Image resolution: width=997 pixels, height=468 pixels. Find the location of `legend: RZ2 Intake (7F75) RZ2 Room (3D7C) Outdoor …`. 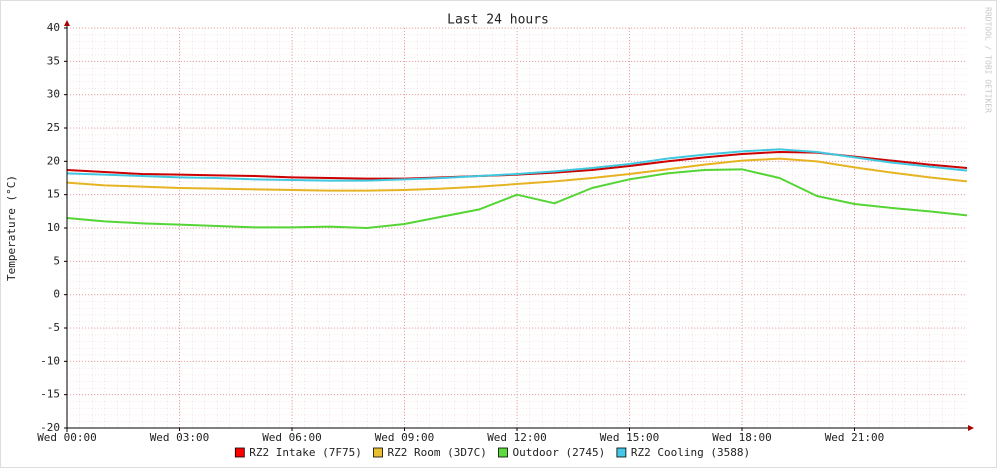

legend: RZ2 Intake (7F75) RZ2 Room (3D7C) Outdoor … is located at coordinates (492, 452).